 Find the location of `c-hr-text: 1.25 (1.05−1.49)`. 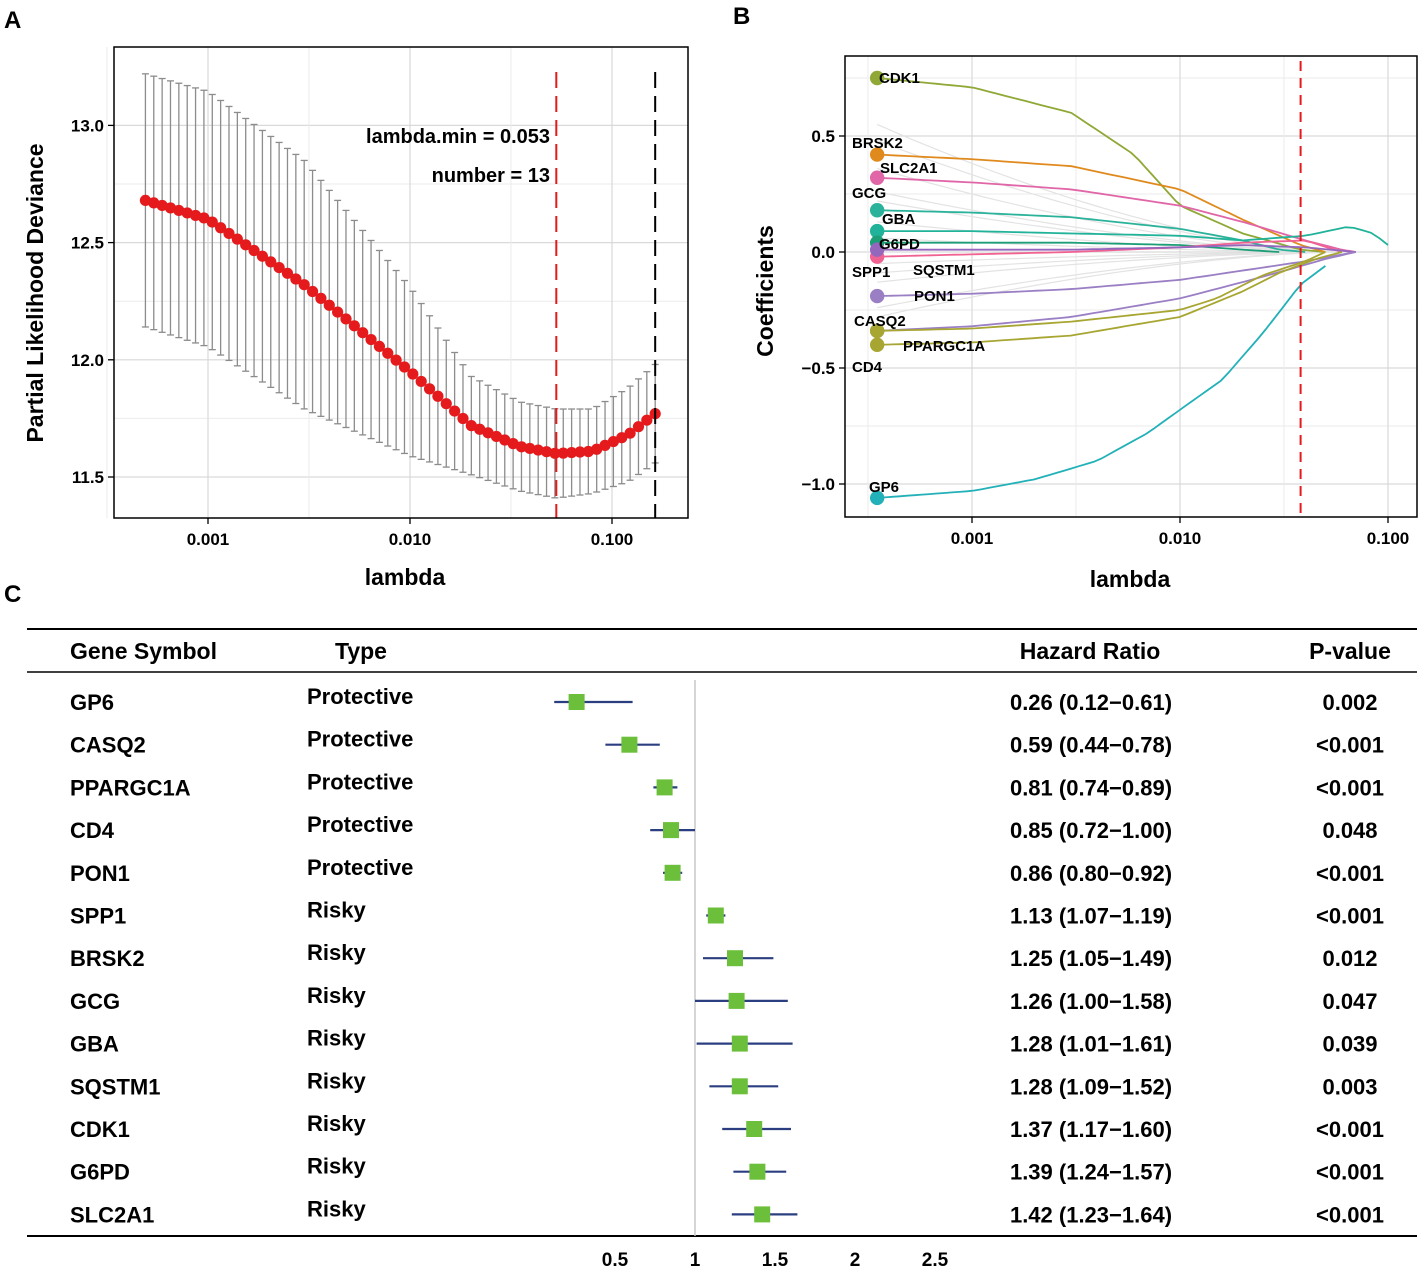

c-hr-text: 1.25 (1.05−1.49) is located at coordinates (1091, 958).